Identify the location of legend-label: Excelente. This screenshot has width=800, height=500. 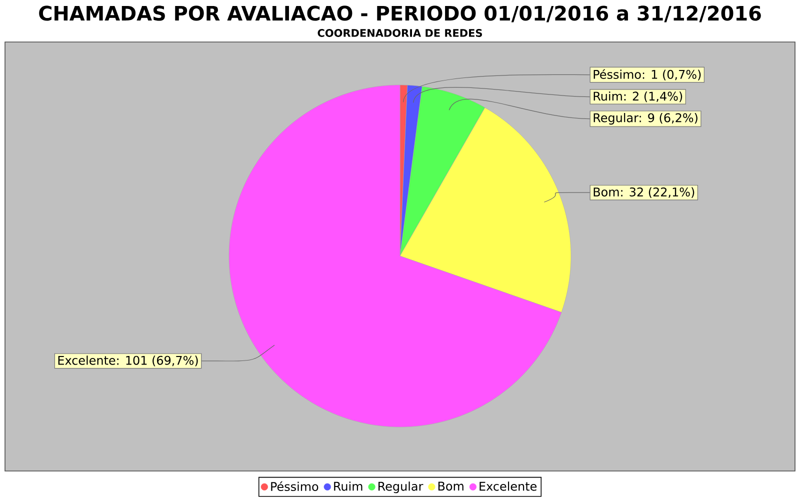
(508, 486).